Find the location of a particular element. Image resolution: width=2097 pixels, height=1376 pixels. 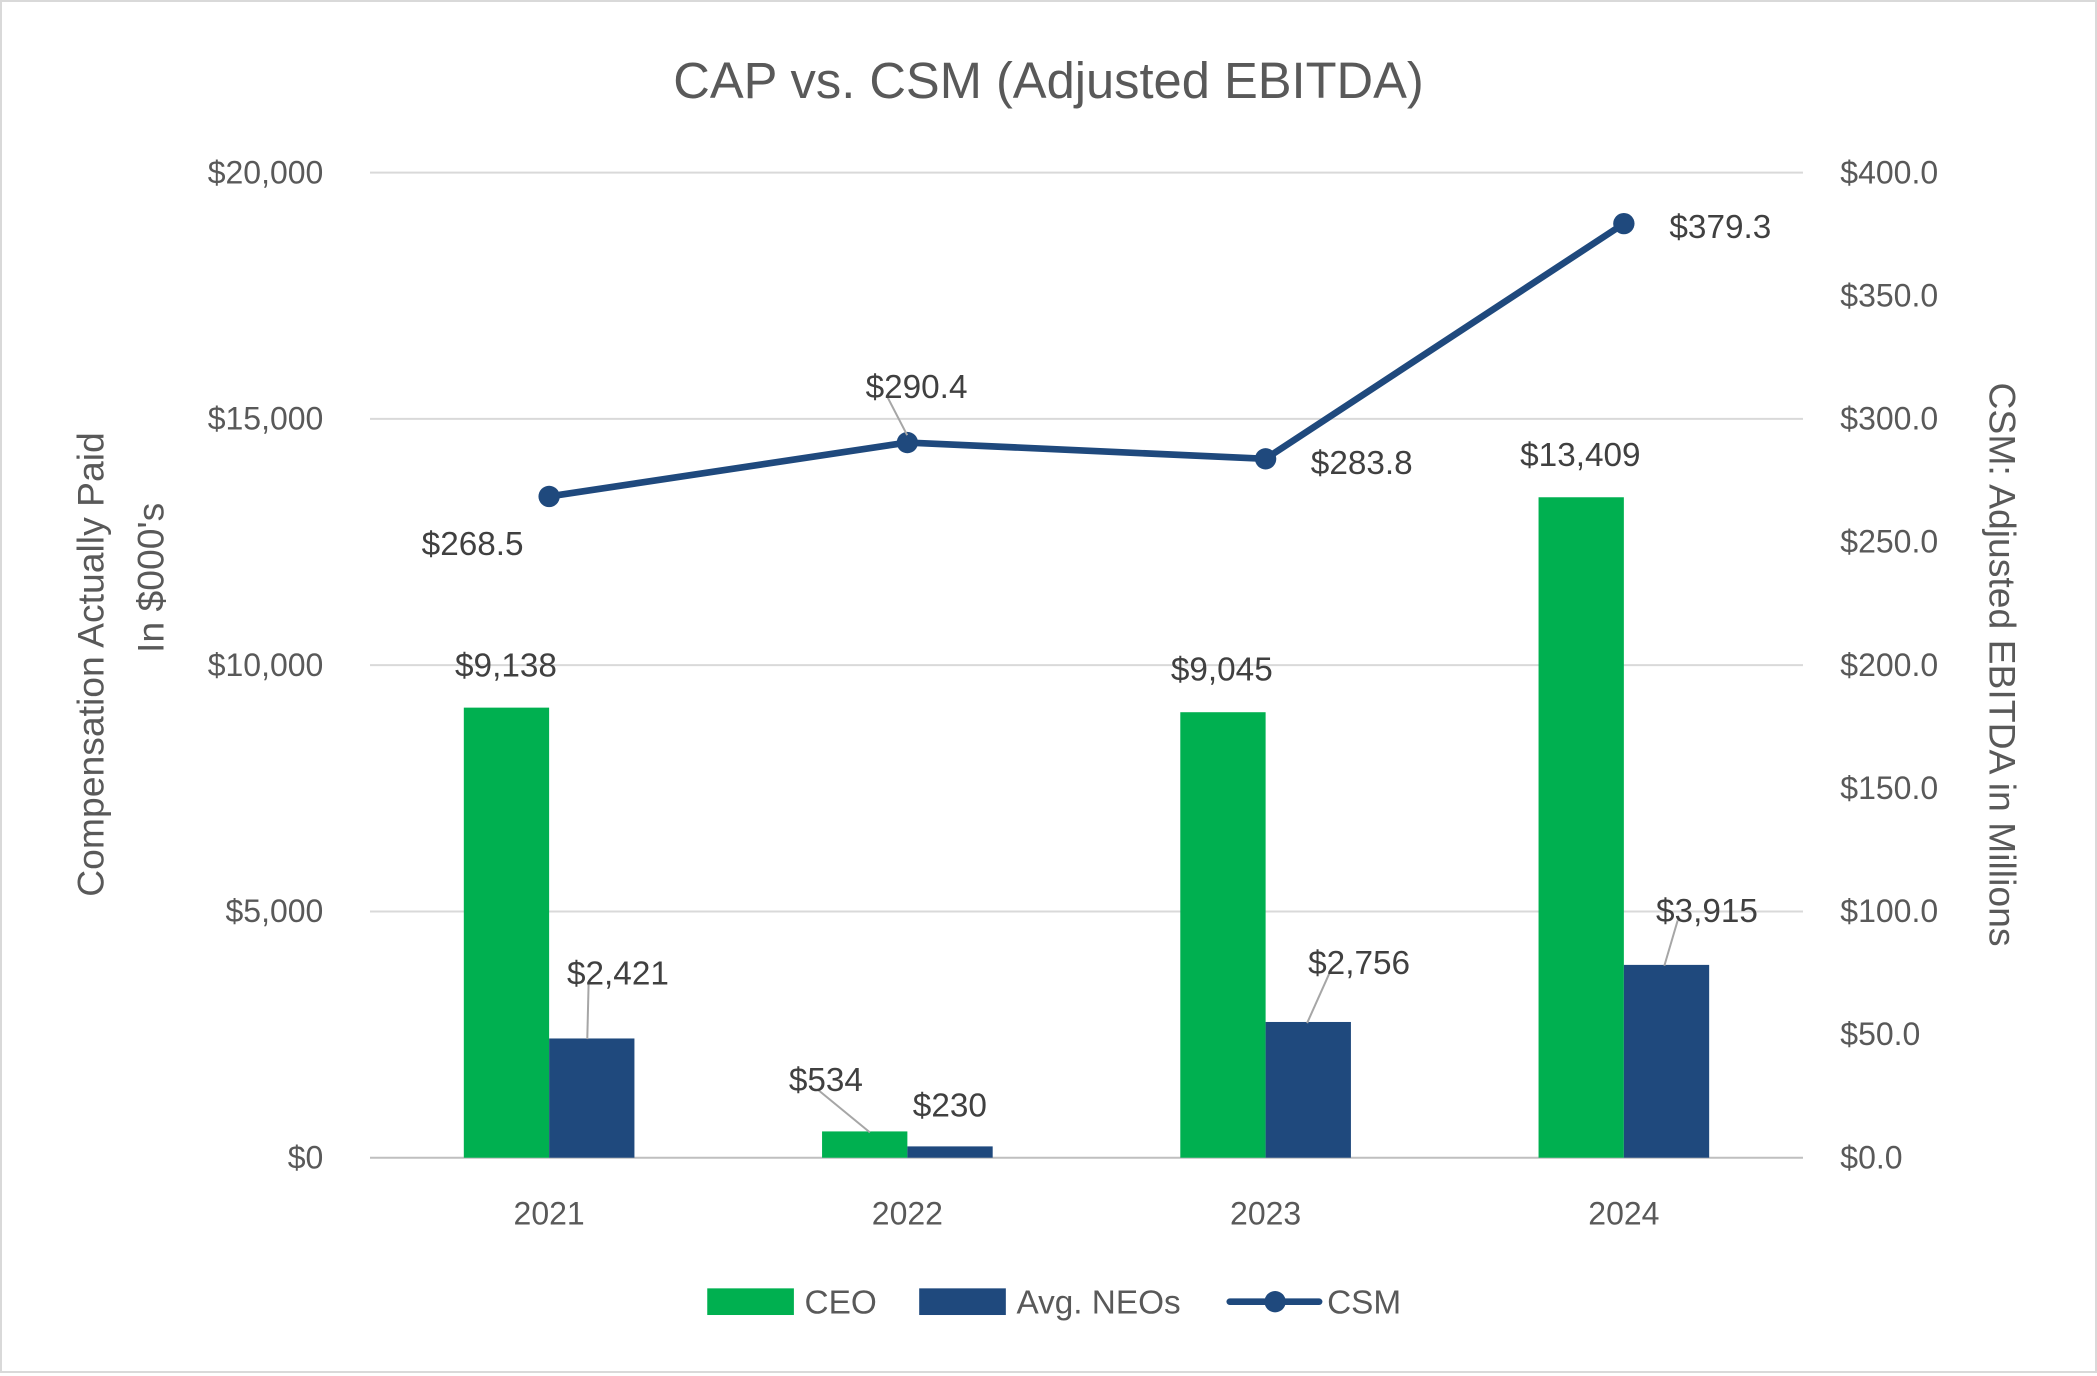

y-tick-right: $50.0 is located at coordinates (1880, 1034).